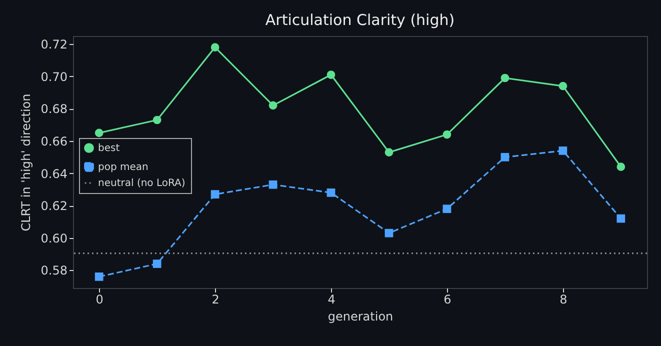  What do you see at coordinates (54, 141) in the screenshot?
I see `y-tick-label: 0.66` at bounding box center [54, 141].